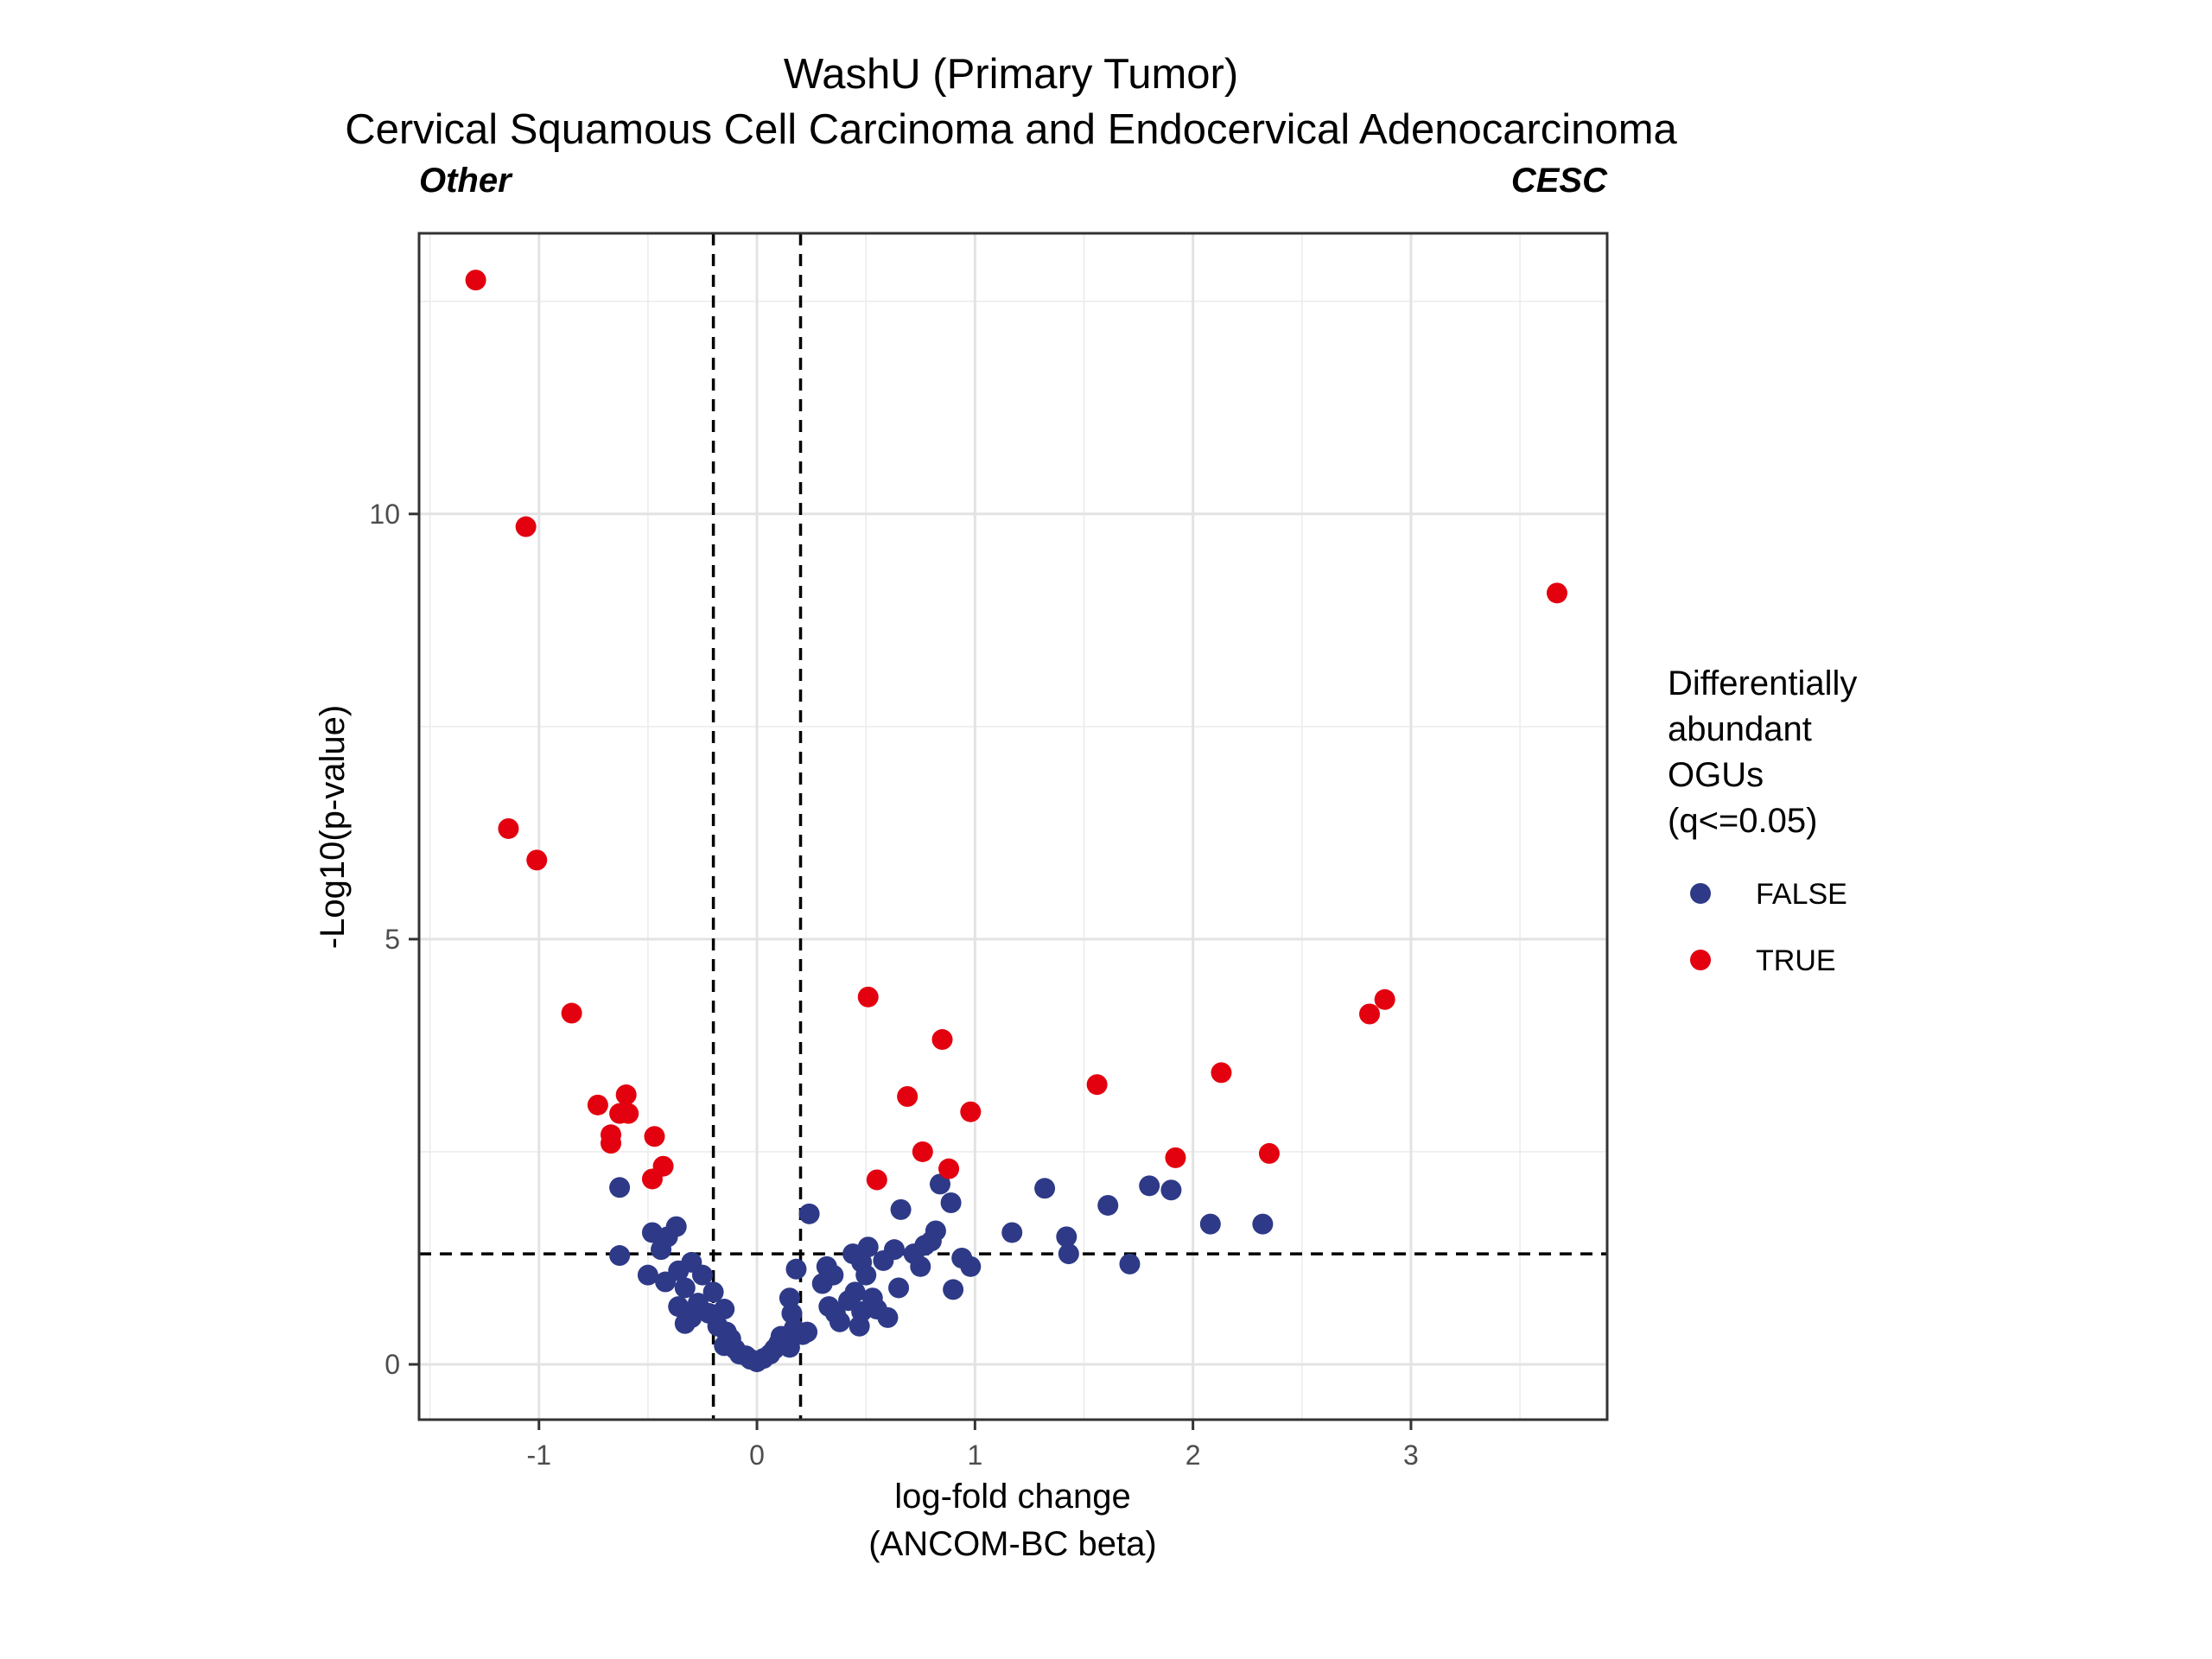  I want to click on y-tick-label: 0, so click(392, 1364).